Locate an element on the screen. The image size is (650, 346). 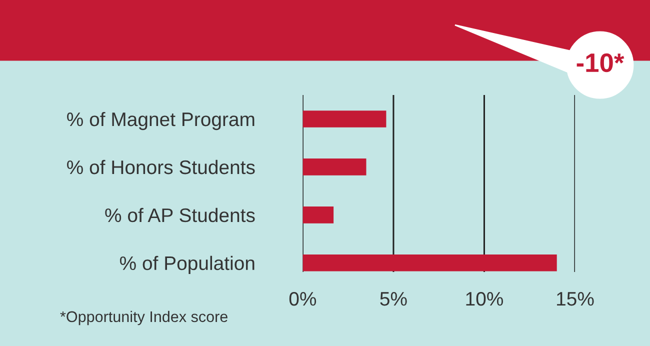
x-tick-label: 10% is located at coordinates (484, 299).